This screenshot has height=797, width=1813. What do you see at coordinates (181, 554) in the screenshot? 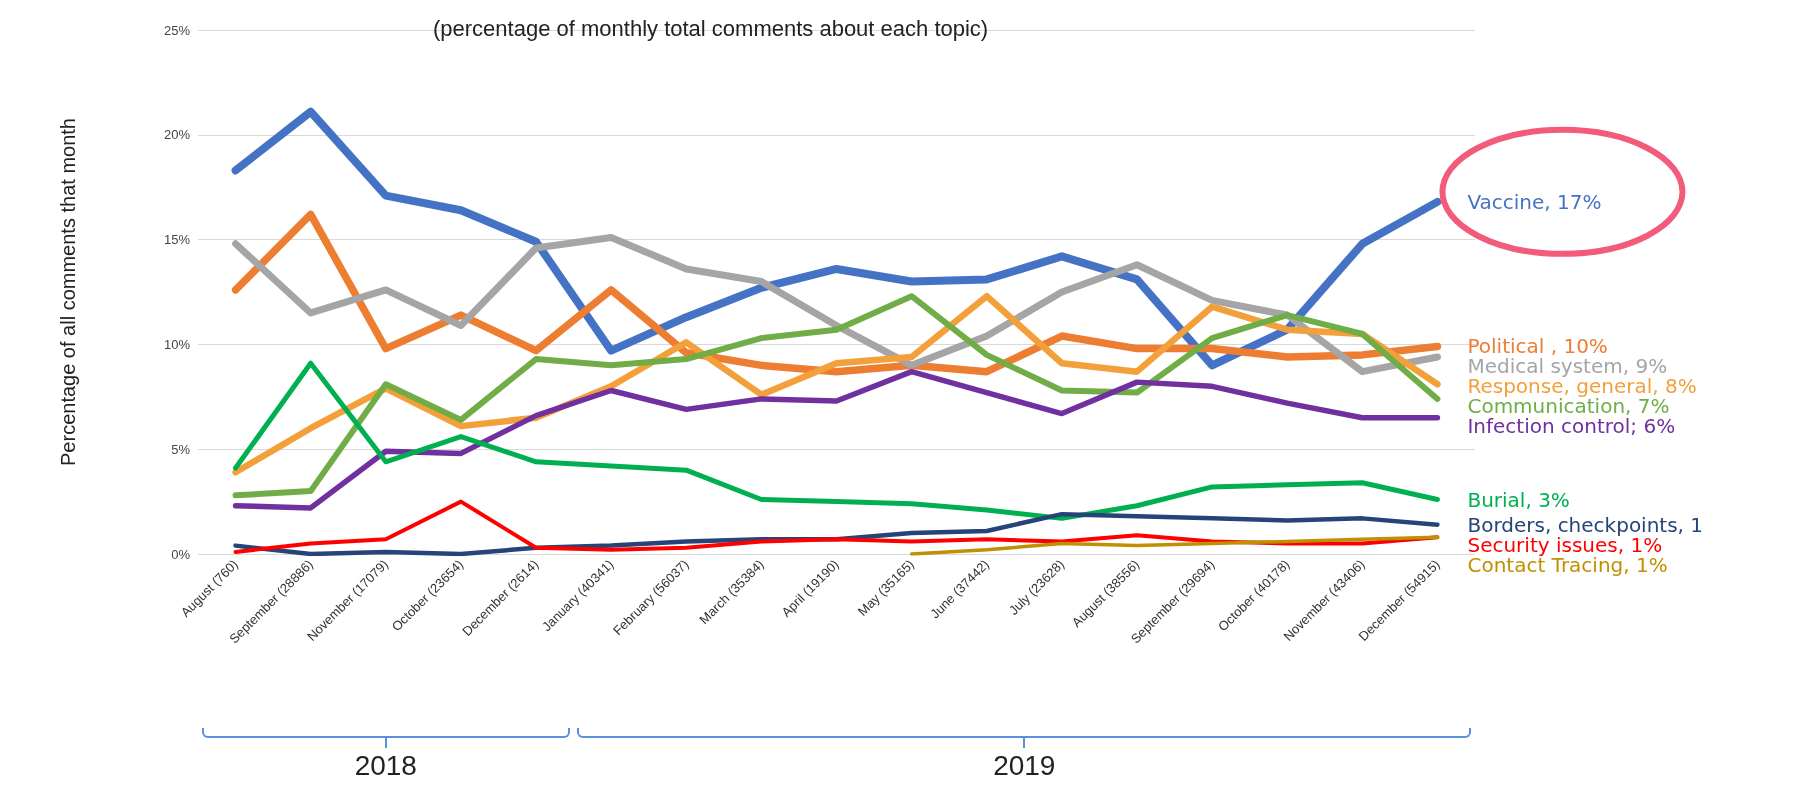
I see `y-tick-label: 0%` at bounding box center [181, 554].